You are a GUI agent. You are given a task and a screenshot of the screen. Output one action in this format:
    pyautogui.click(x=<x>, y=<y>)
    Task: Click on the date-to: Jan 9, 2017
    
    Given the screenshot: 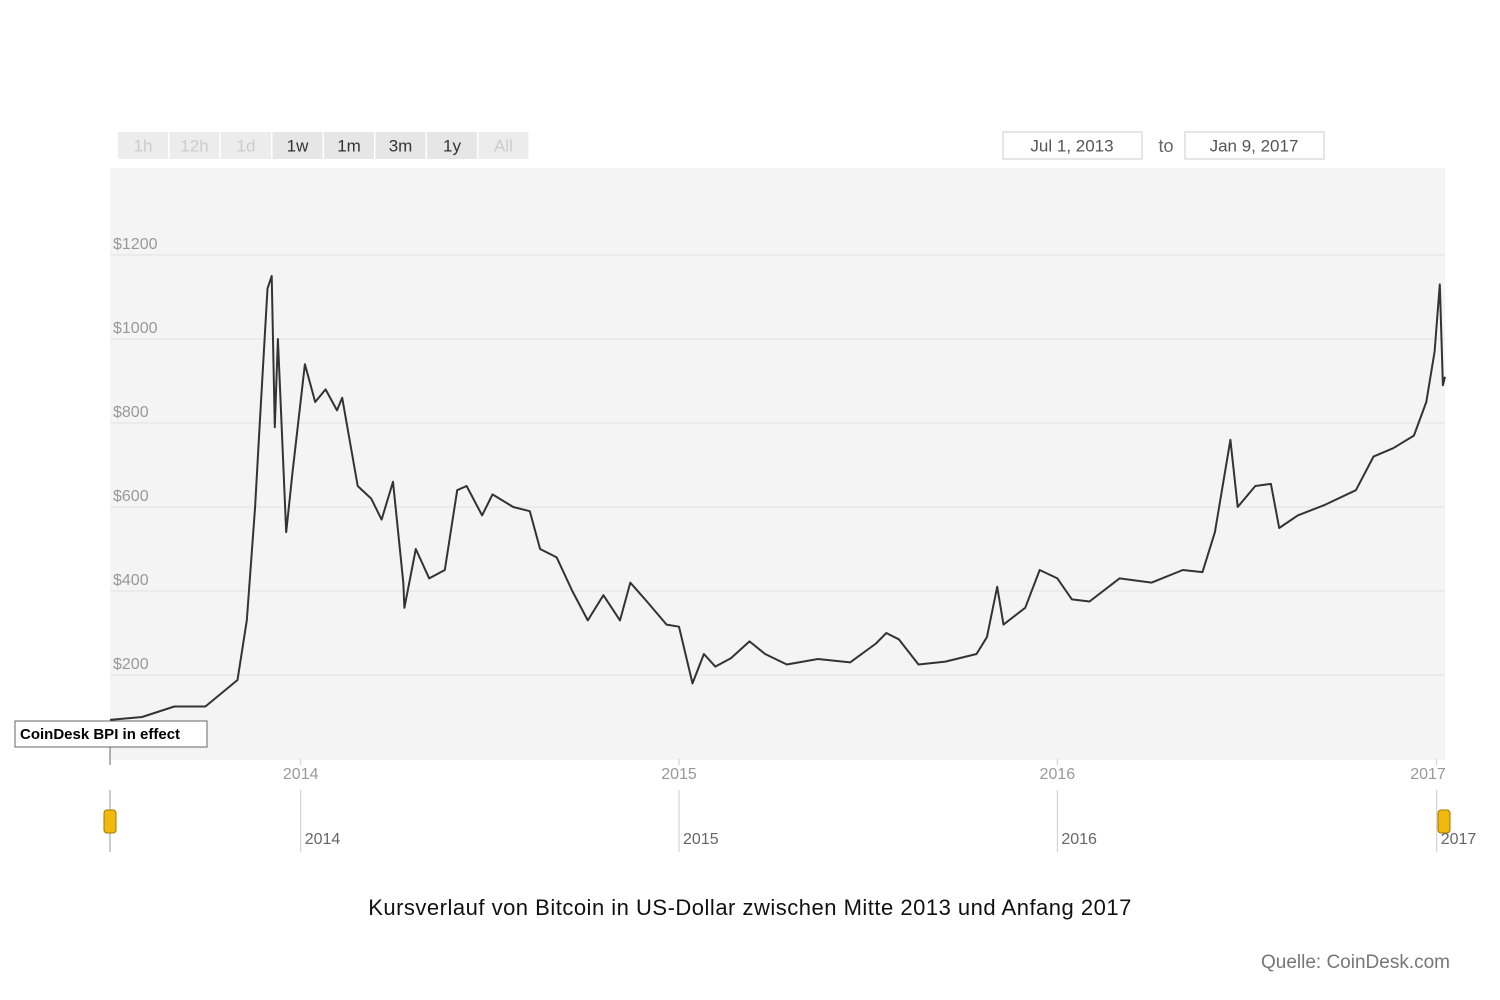 What is the action you would take?
    pyautogui.click(x=1254, y=145)
    